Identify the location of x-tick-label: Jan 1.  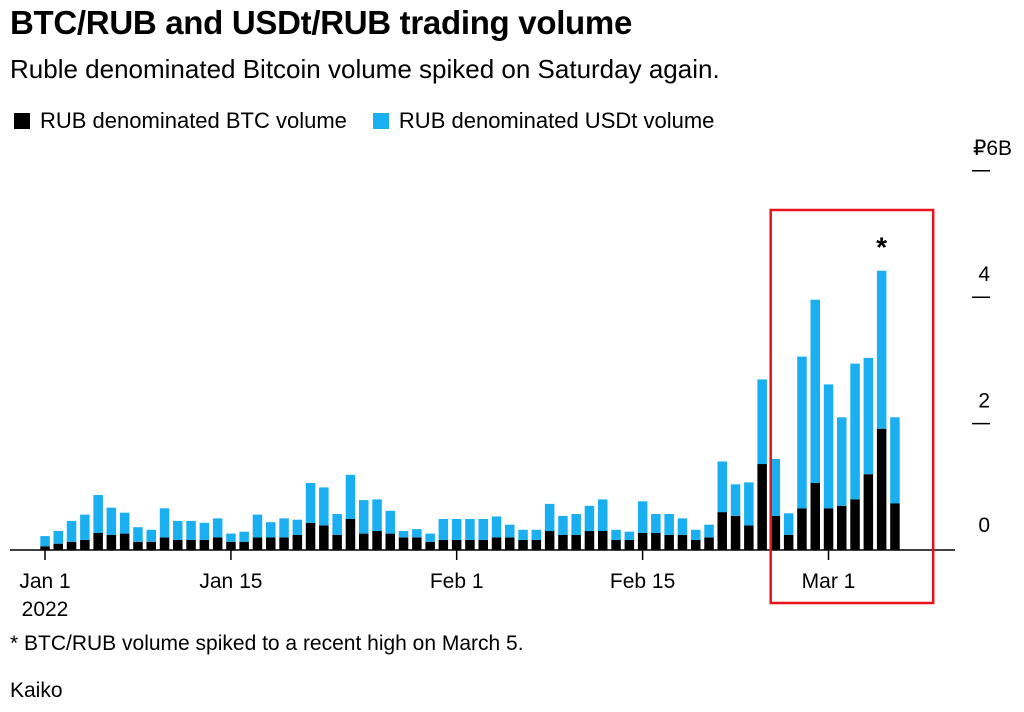
(44, 581).